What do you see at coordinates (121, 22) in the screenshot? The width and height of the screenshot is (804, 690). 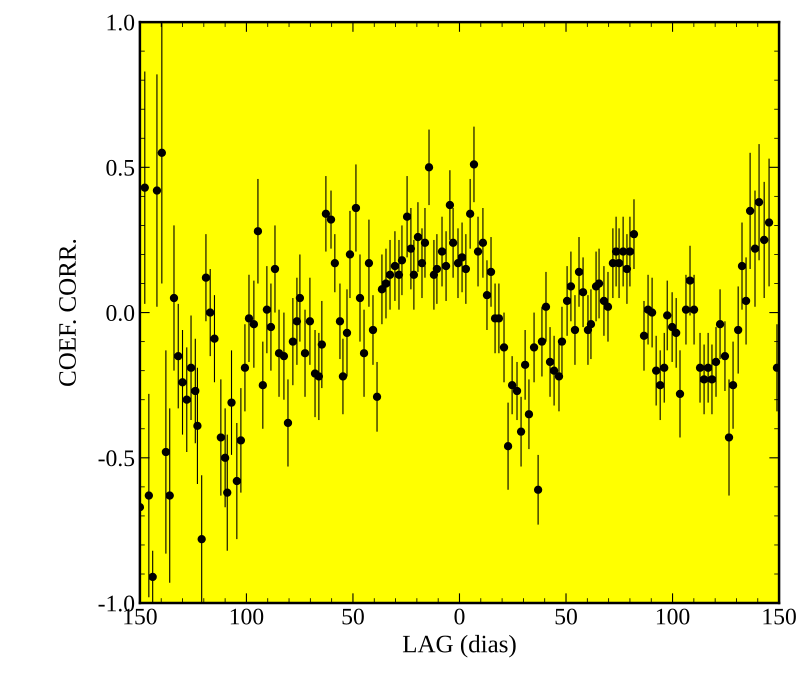 I see `y-tick-label: 1.0` at bounding box center [121, 22].